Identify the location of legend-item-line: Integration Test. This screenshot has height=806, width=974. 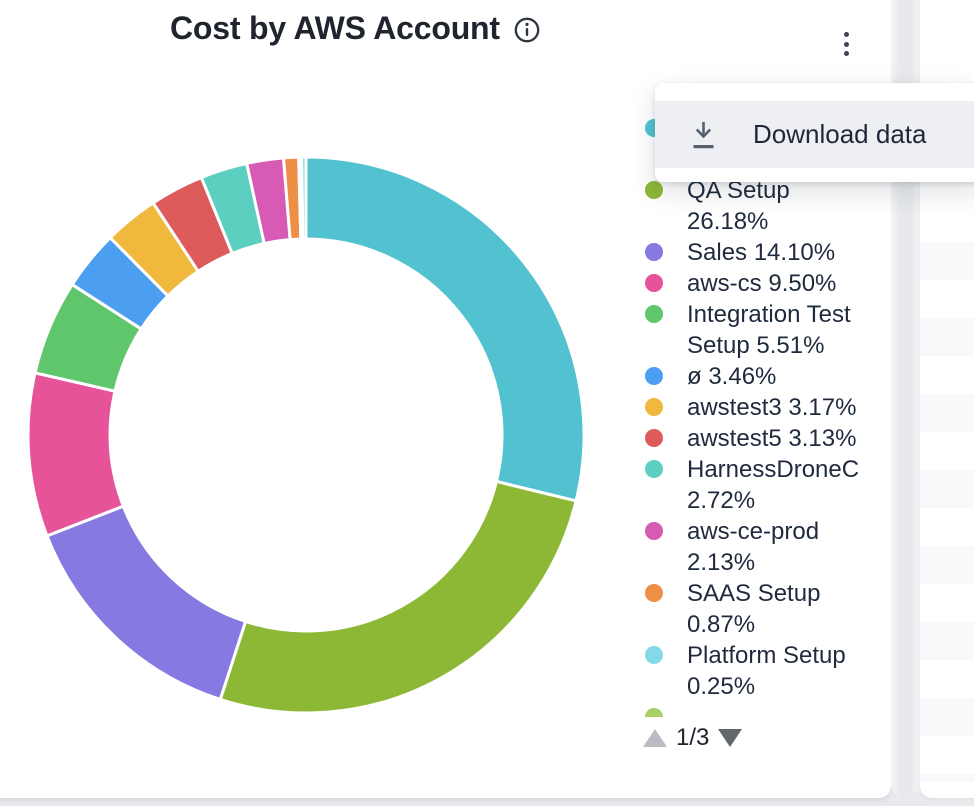
(769, 314).